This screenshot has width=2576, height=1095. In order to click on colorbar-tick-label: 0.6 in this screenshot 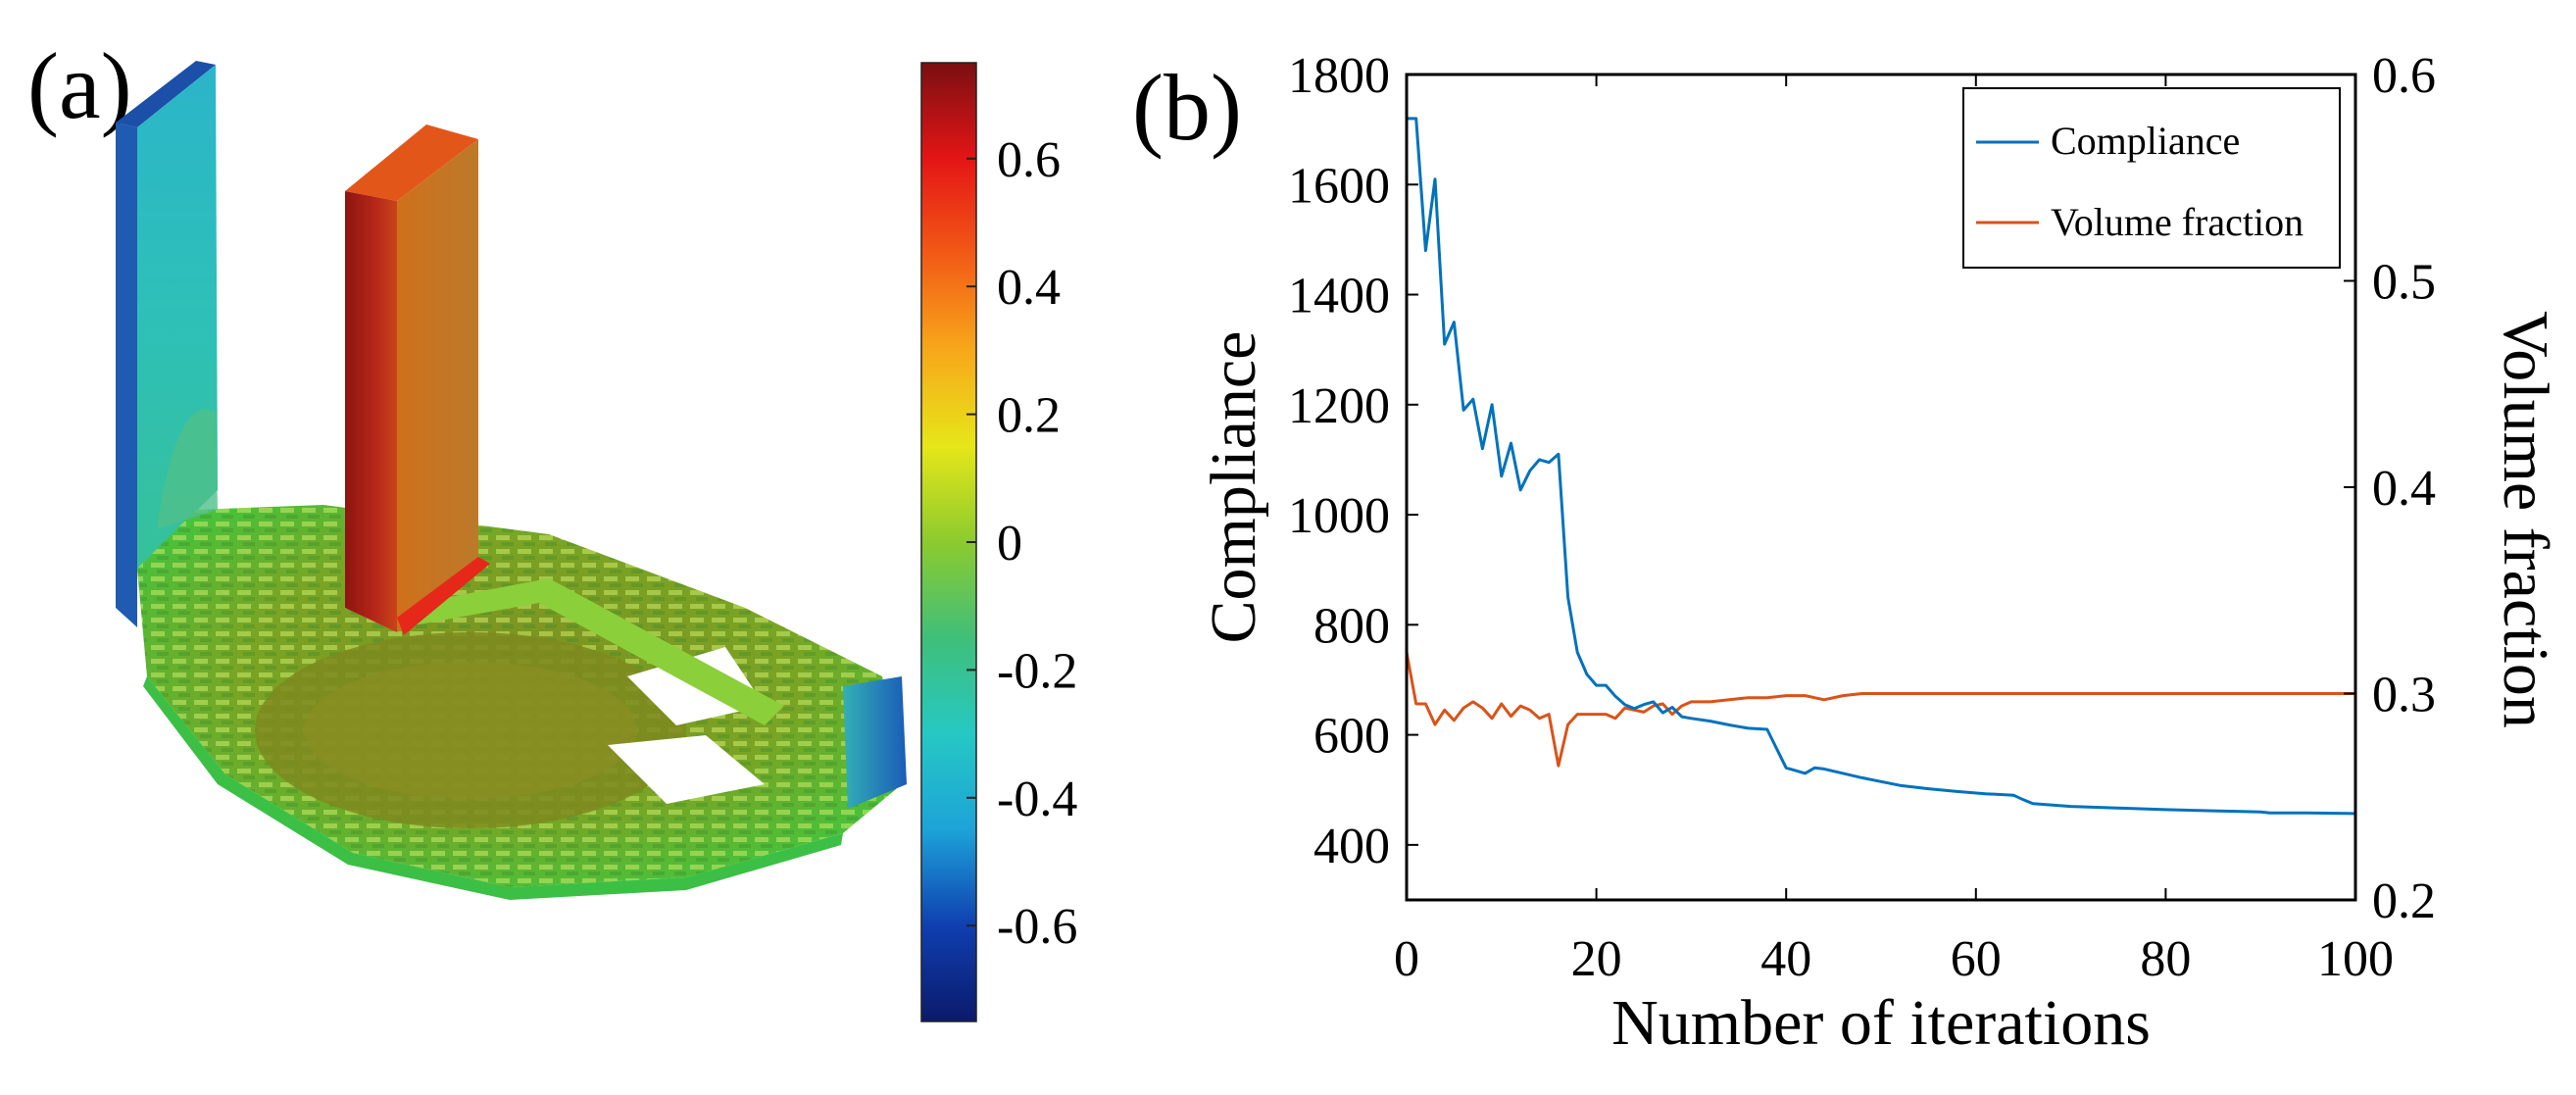, I will do `click(1029, 160)`.